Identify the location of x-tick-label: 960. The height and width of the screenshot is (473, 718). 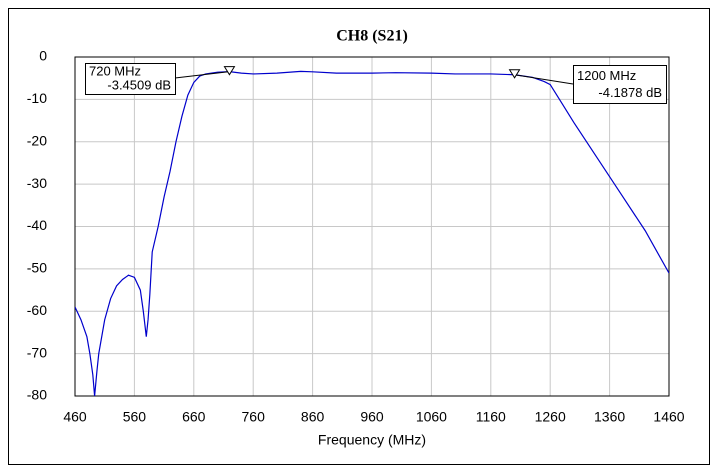
(372, 417).